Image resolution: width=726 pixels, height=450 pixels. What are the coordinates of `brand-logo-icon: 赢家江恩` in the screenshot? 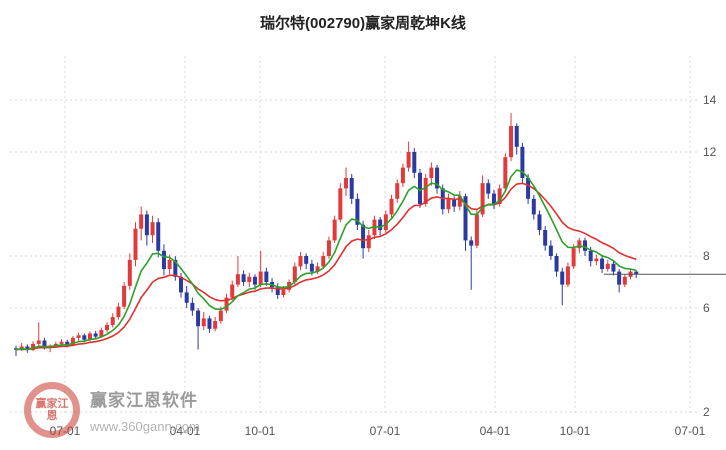 It's located at (52, 410).